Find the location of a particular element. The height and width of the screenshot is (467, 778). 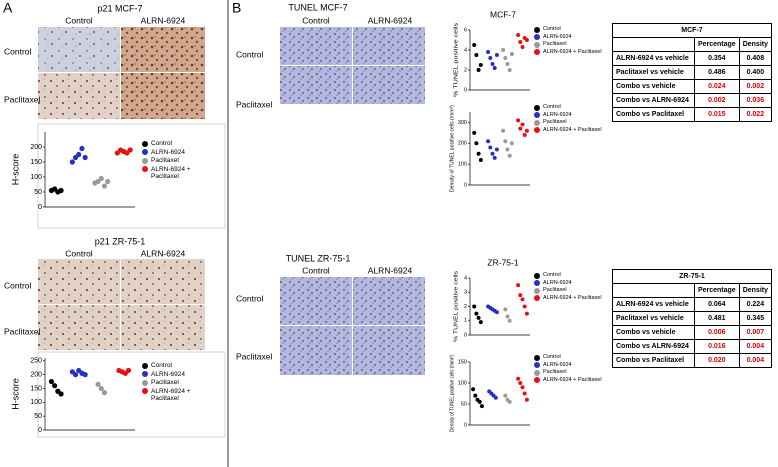

chart-frame is located at coordinates (131, 176).